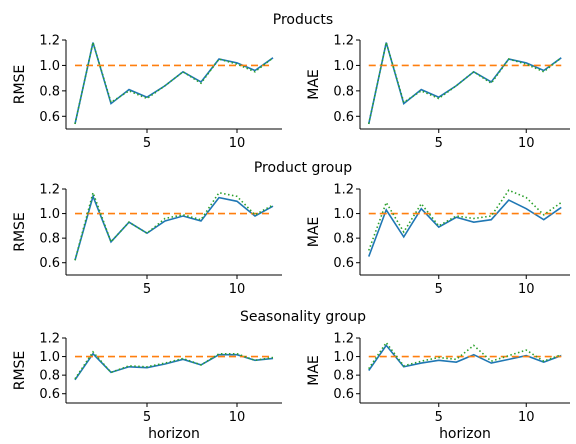 The width and height of the screenshot is (576, 444). I want to click on row-title: Seasonality group, so click(303, 317).